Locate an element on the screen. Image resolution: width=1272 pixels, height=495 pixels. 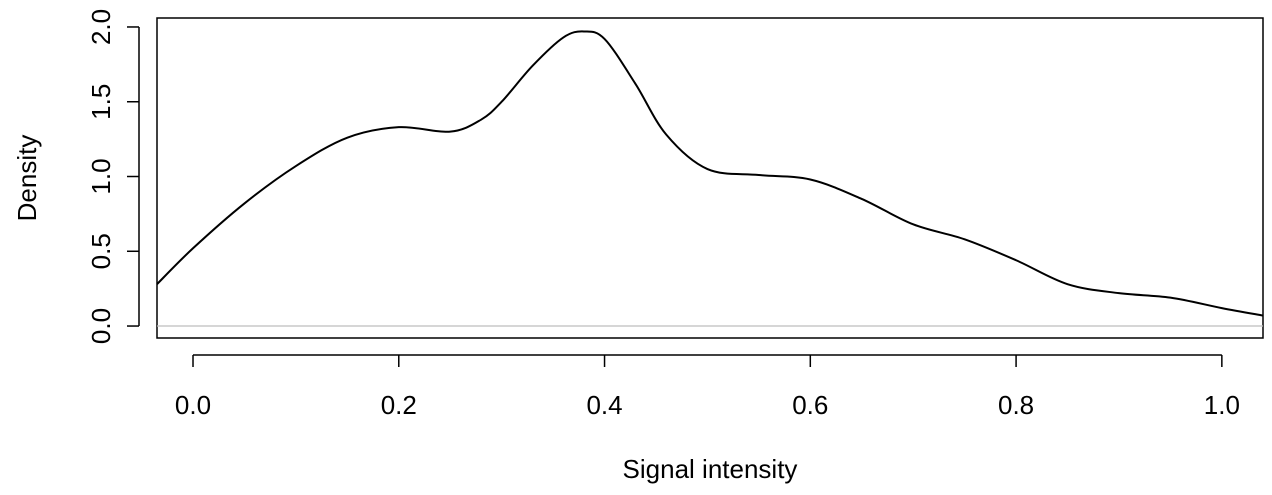
y-axis: 0.0 0.5 1.0 1.5 2.0 is located at coordinates (113, 176).